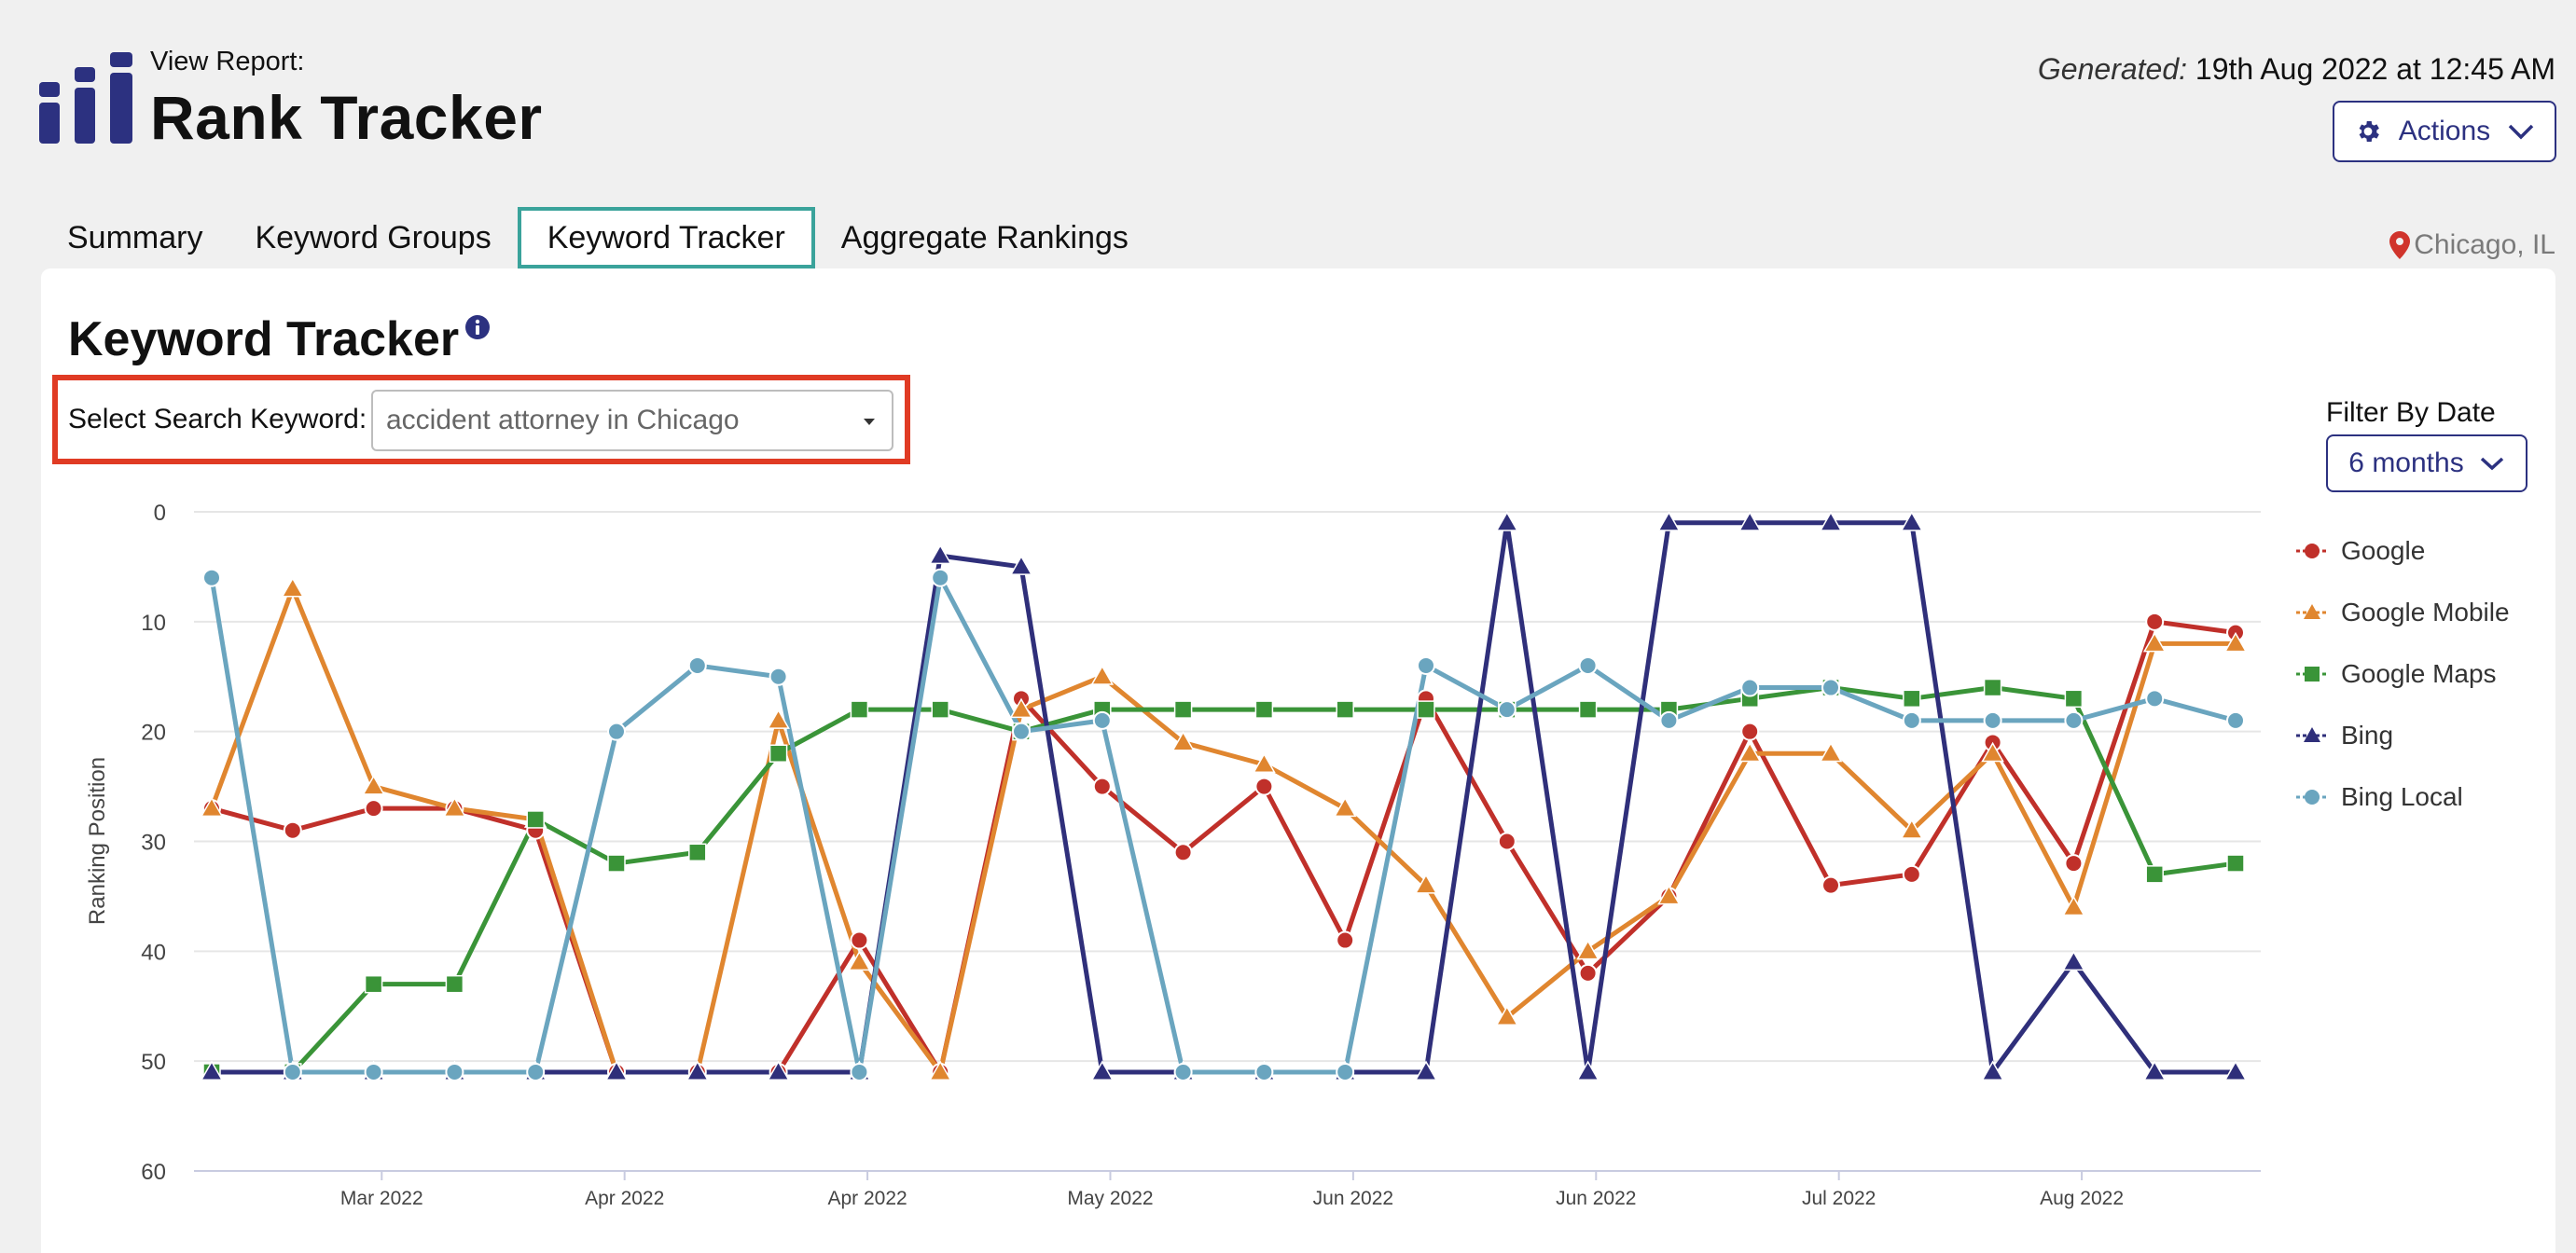 This screenshot has height=1253, width=2576. What do you see at coordinates (2367, 735) in the screenshot?
I see `legend-label: Bing` at bounding box center [2367, 735].